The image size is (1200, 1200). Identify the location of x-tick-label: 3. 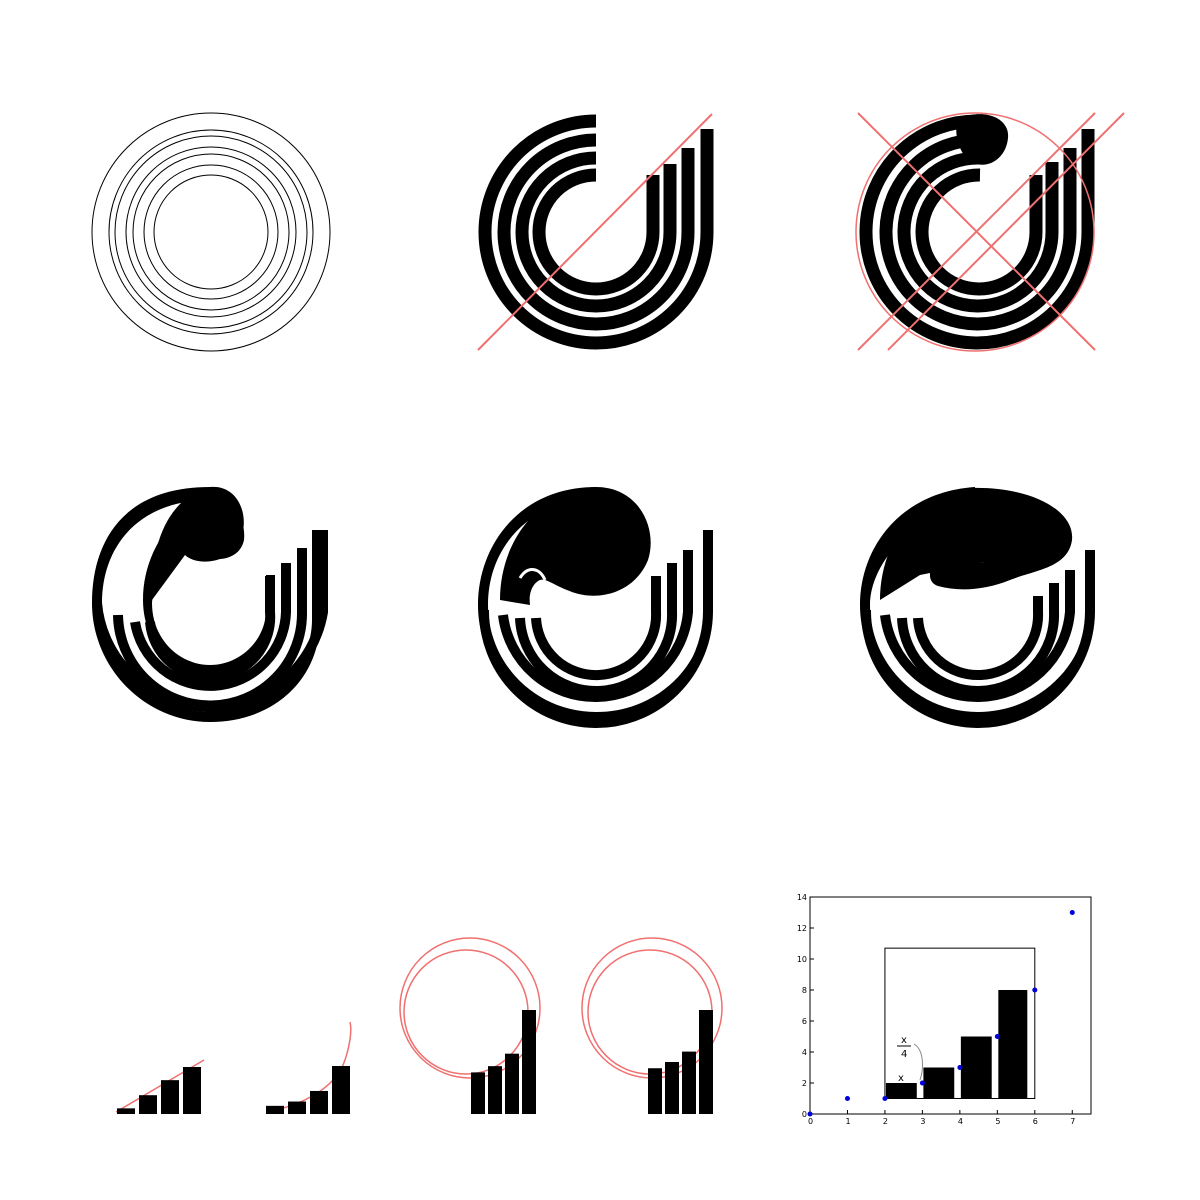
(922, 1121).